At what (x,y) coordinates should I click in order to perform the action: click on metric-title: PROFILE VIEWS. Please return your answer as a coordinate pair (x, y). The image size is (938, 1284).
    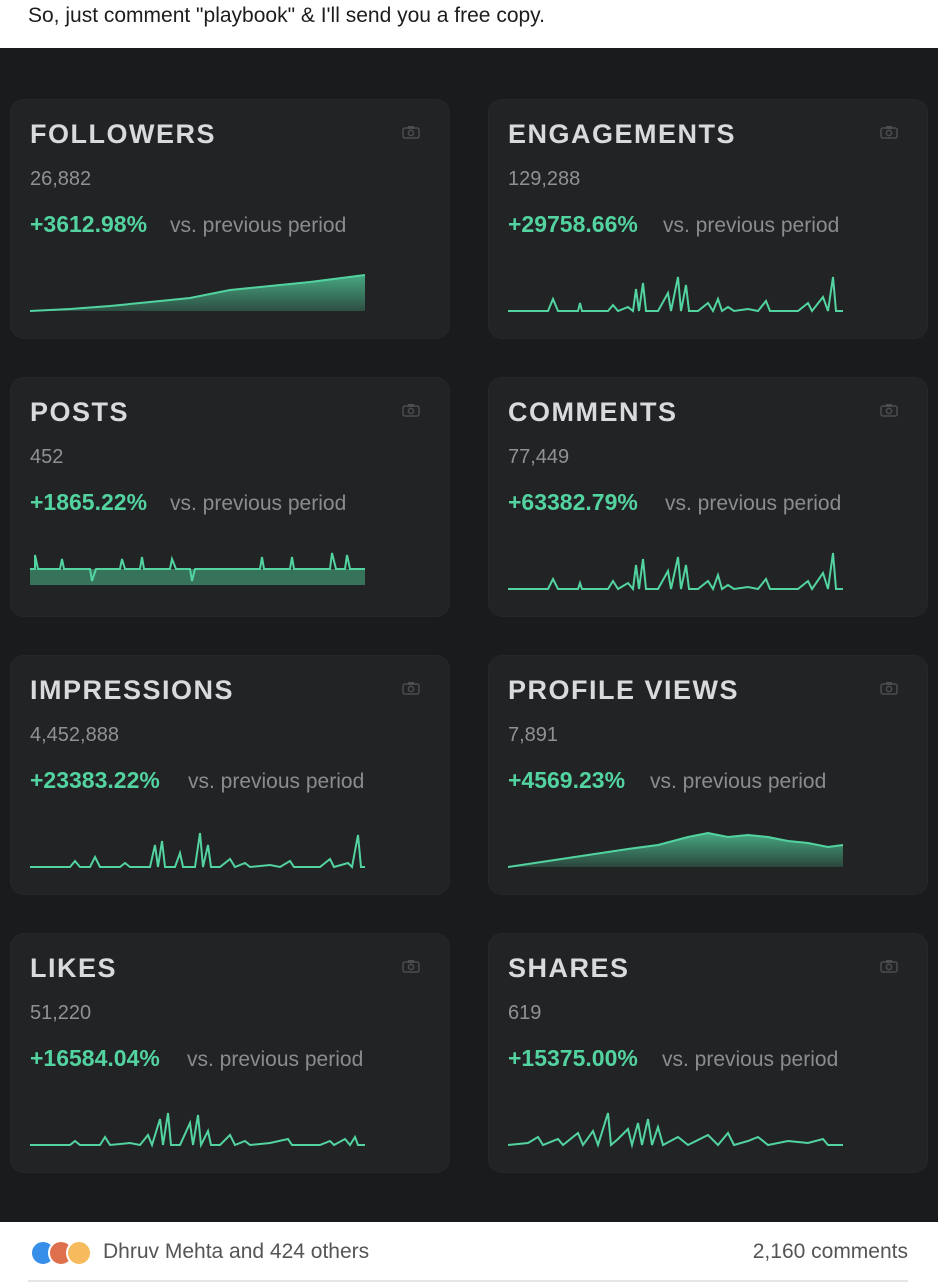
    Looking at the image, I should click on (624, 690).